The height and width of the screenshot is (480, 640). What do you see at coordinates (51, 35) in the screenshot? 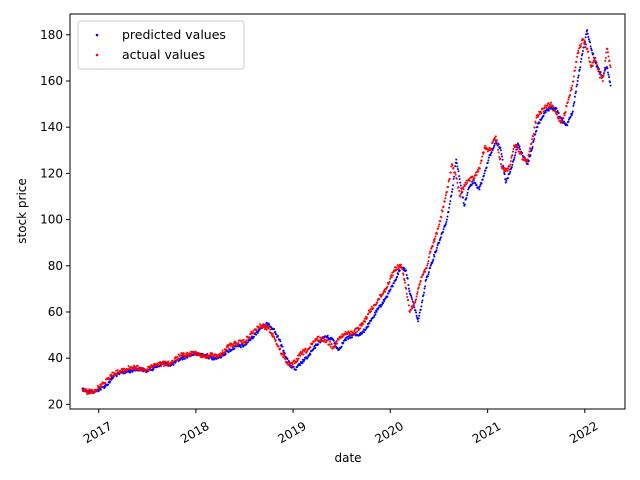
I see `y-tick-label: 180` at bounding box center [51, 35].